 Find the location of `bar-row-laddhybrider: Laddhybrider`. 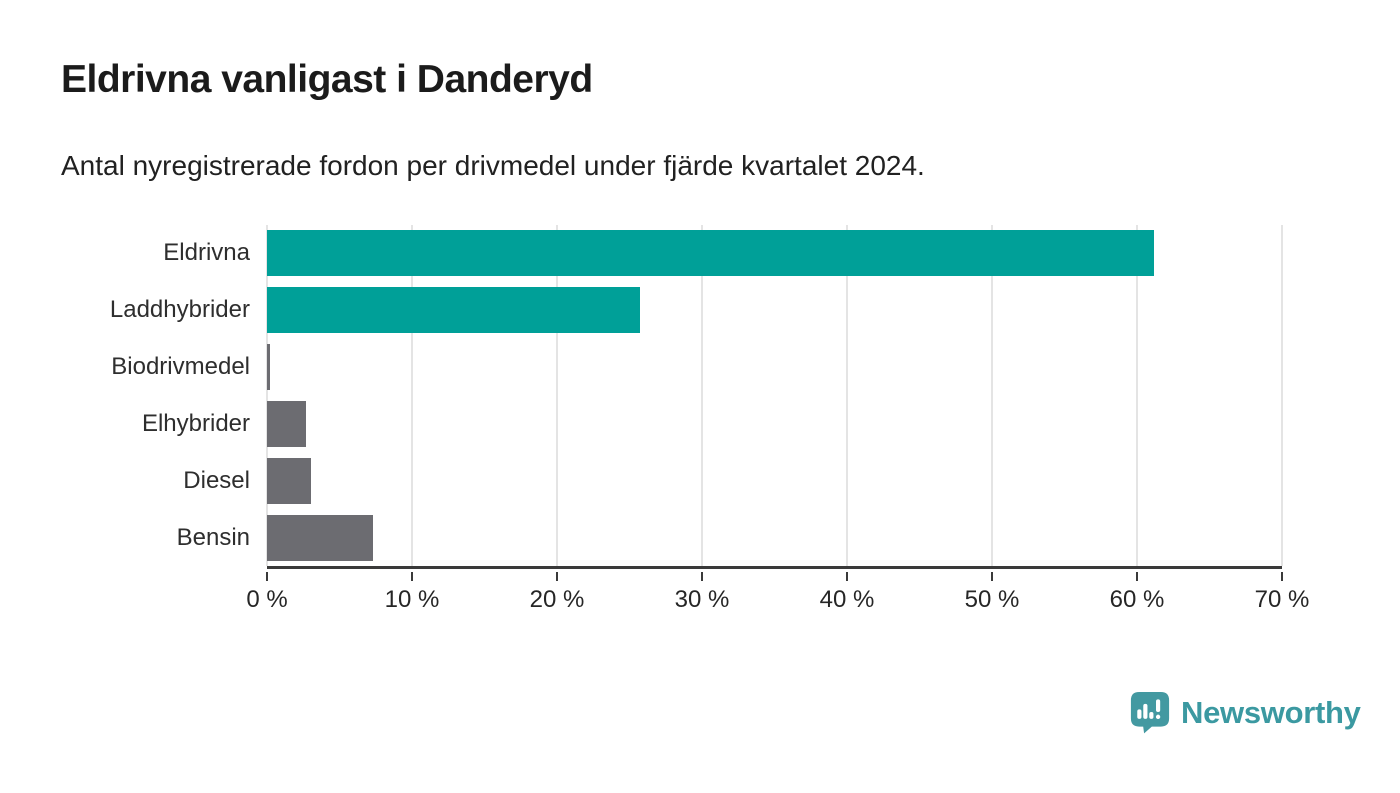

bar-row-laddhybrider: Laddhybrider is located at coordinates (696, 310).